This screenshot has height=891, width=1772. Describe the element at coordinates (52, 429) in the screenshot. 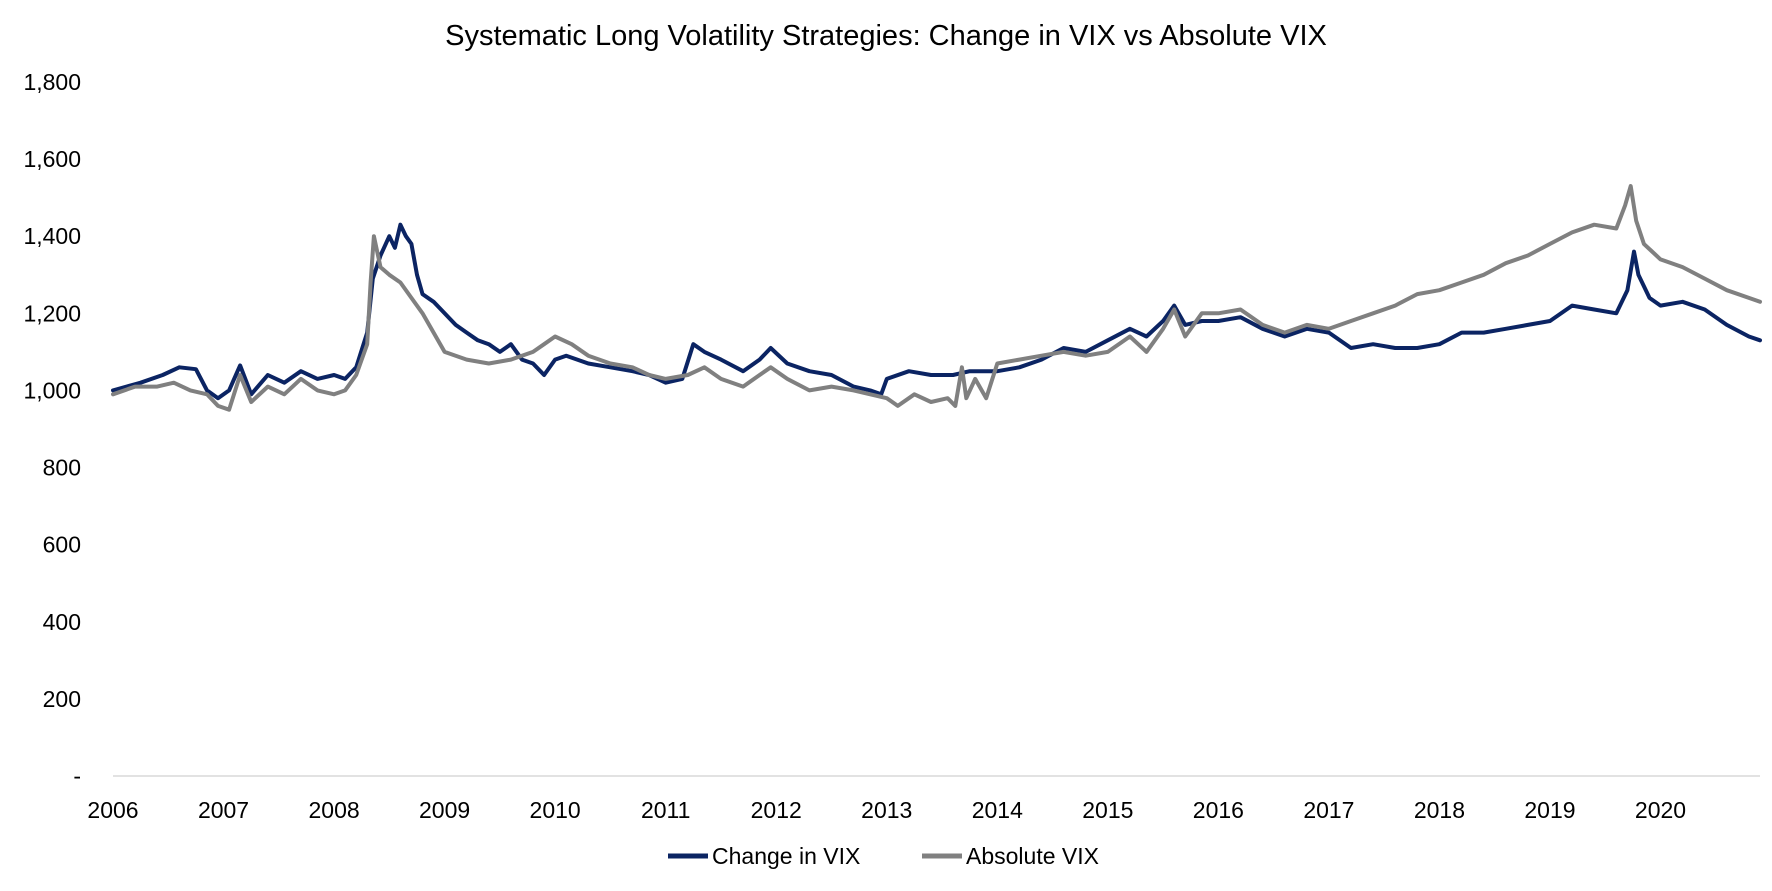

I see `y-axis: - 200 400 600 800 1,000 1,200 1,400 1,600 1,800` at that location.